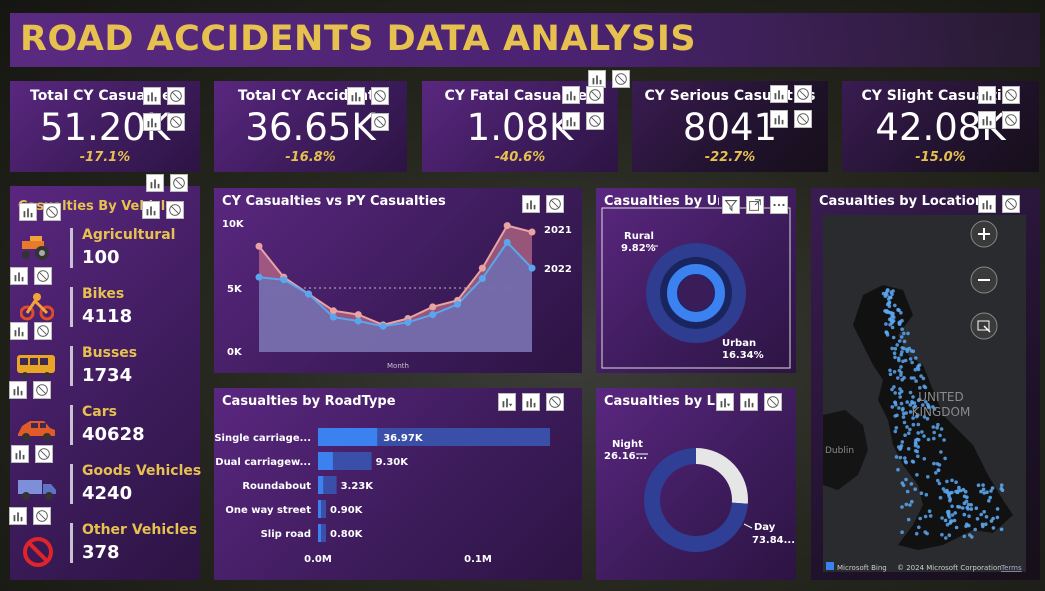 The image size is (1045, 591). What do you see at coordinates (725, 402) in the screenshot?
I see `drill-down-icon` at bounding box center [725, 402].